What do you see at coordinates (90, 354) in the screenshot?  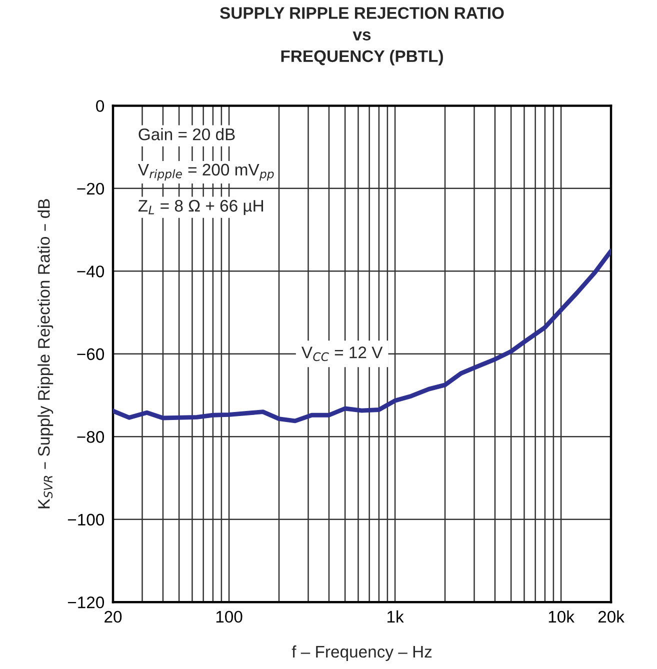 I see `y-tick-label: −60` at bounding box center [90, 354].